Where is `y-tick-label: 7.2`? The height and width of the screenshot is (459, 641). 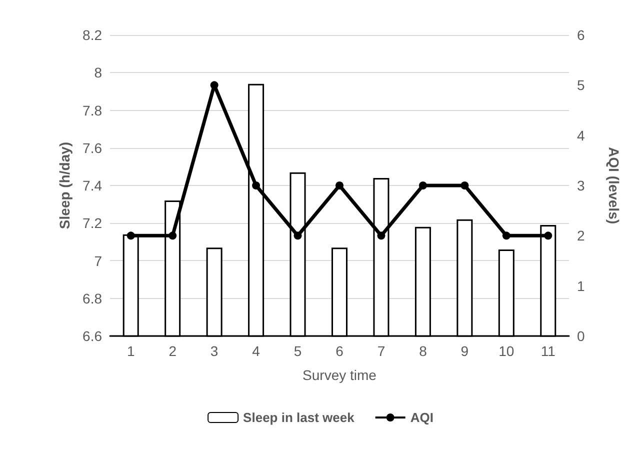
y-tick-label: 7.2 is located at coordinates (92, 223).